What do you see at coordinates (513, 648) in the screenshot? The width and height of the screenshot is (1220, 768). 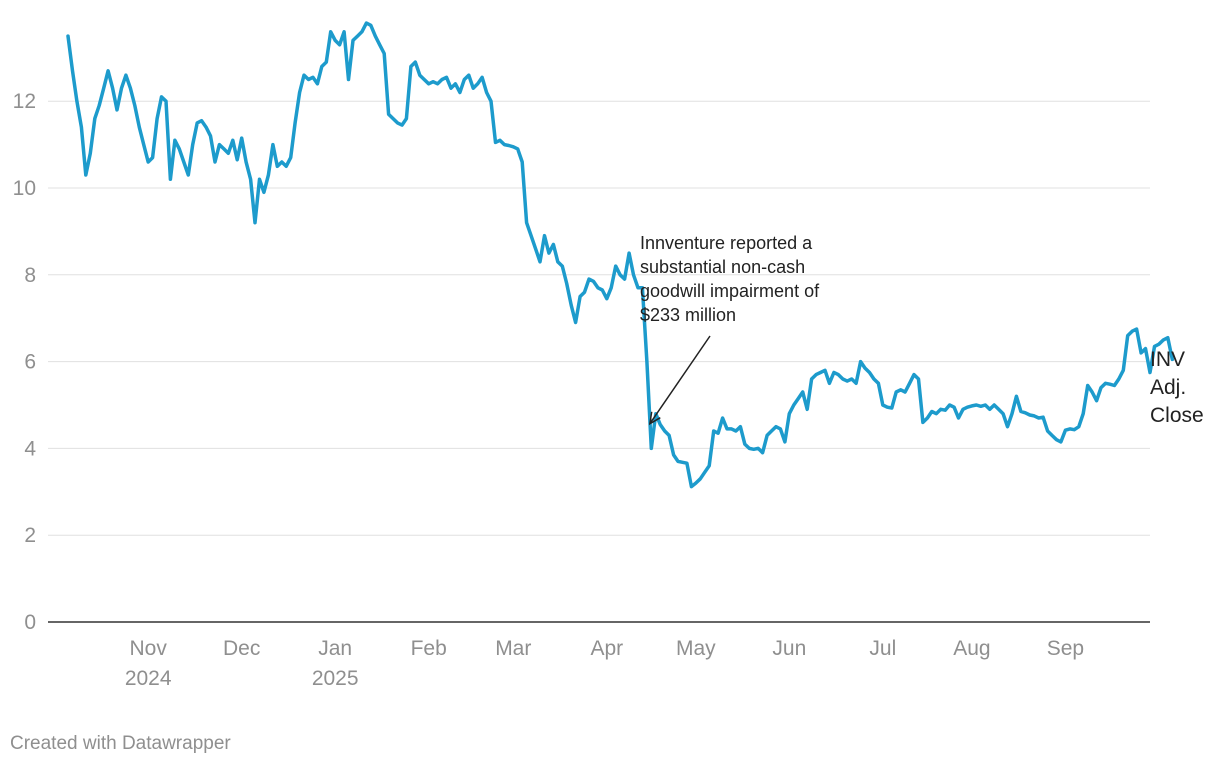 I see `x-tick-label: Mar` at bounding box center [513, 648].